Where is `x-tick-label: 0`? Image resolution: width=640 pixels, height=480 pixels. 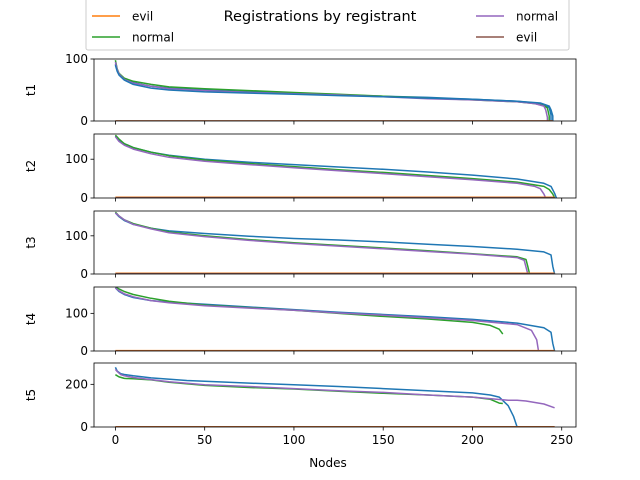 x-tick-label: 0 is located at coordinates (116, 440).